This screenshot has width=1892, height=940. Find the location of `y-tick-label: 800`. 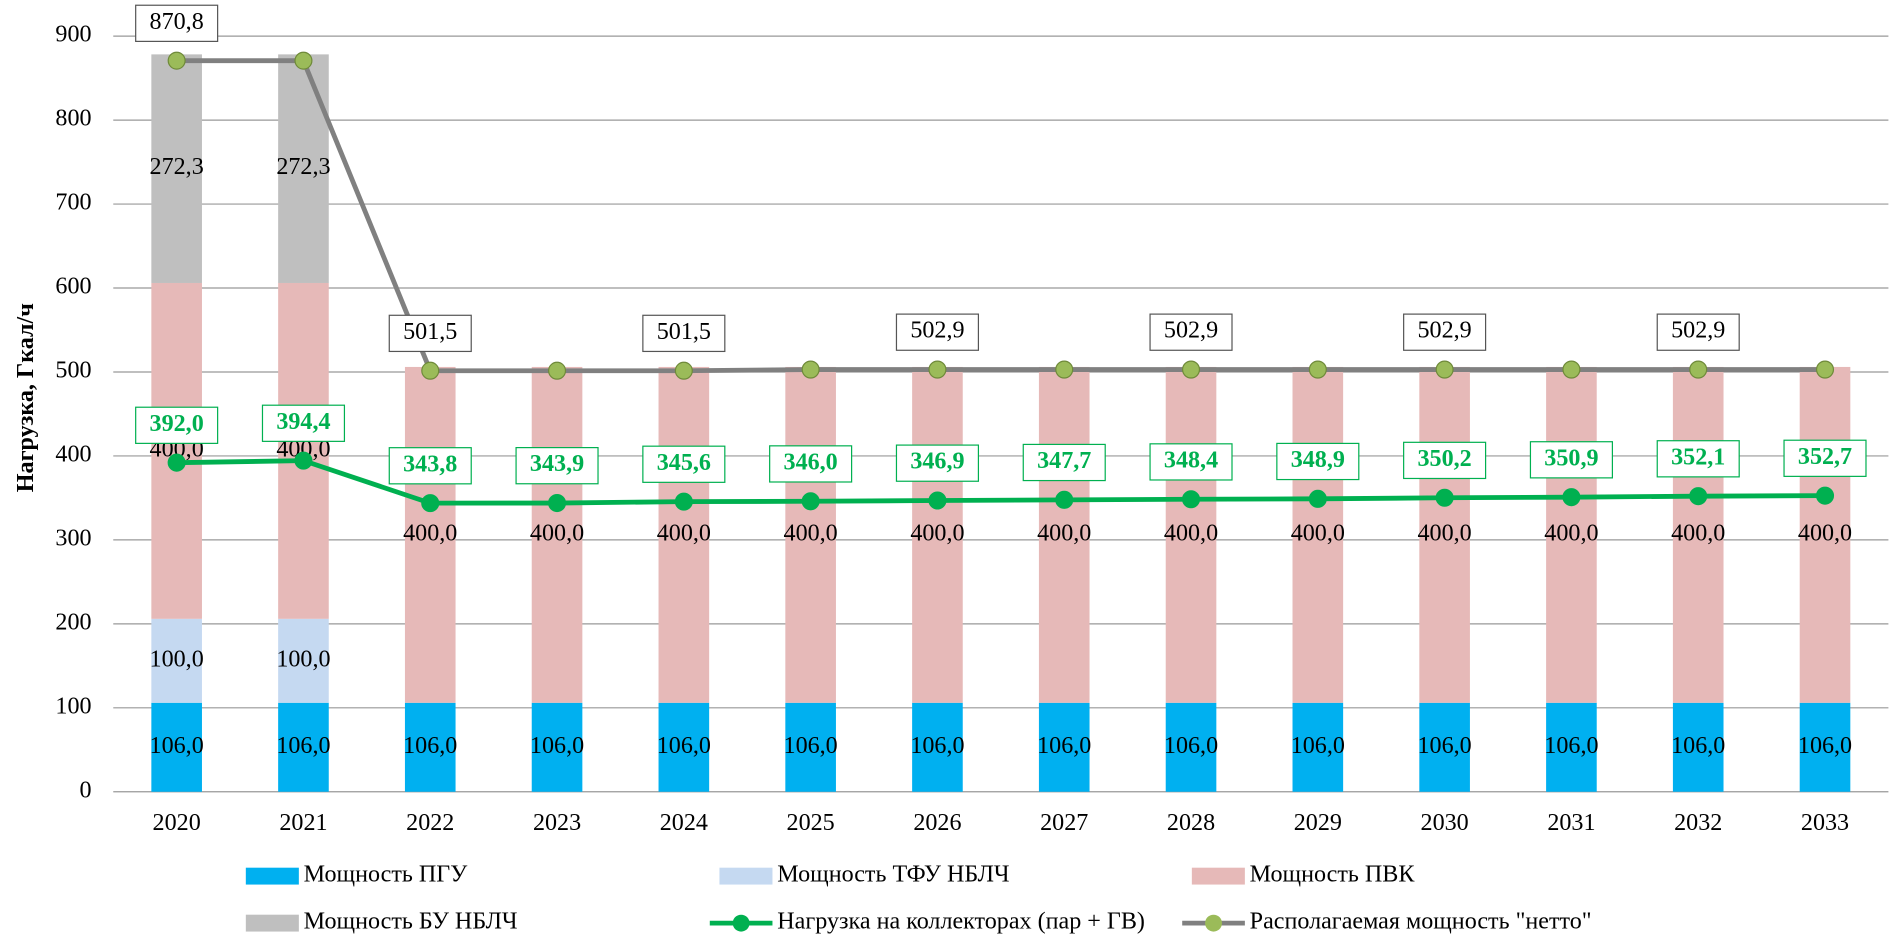

y-tick-label: 800 is located at coordinates (73, 119).